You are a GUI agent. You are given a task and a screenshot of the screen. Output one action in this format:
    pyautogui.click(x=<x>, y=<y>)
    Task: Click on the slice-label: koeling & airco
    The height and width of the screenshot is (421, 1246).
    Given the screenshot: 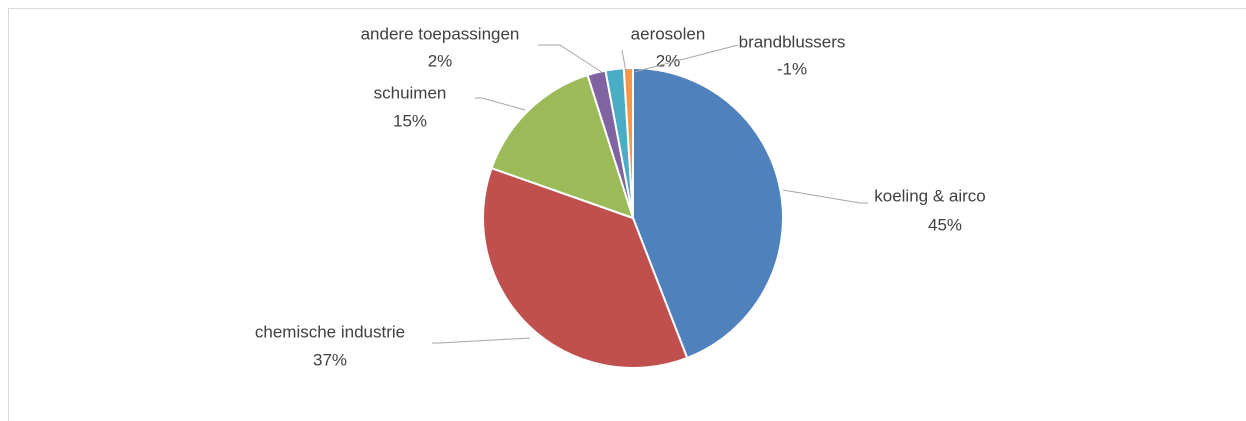 What is the action you would take?
    pyautogui.click(x=930, y=195)
    